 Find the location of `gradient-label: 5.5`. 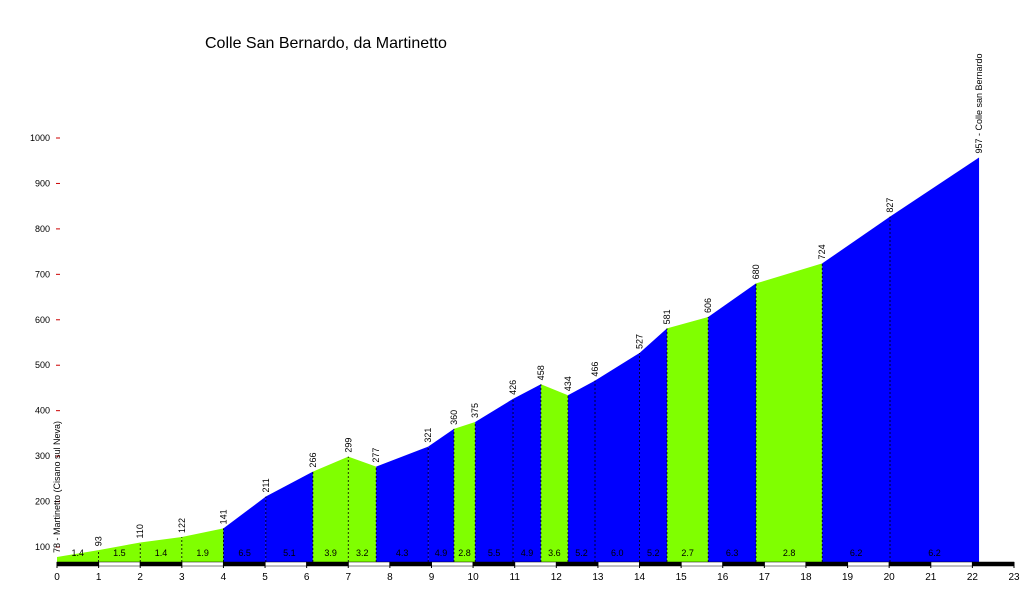

gradient-label: 5.5 is located at coordinates (494, 553).